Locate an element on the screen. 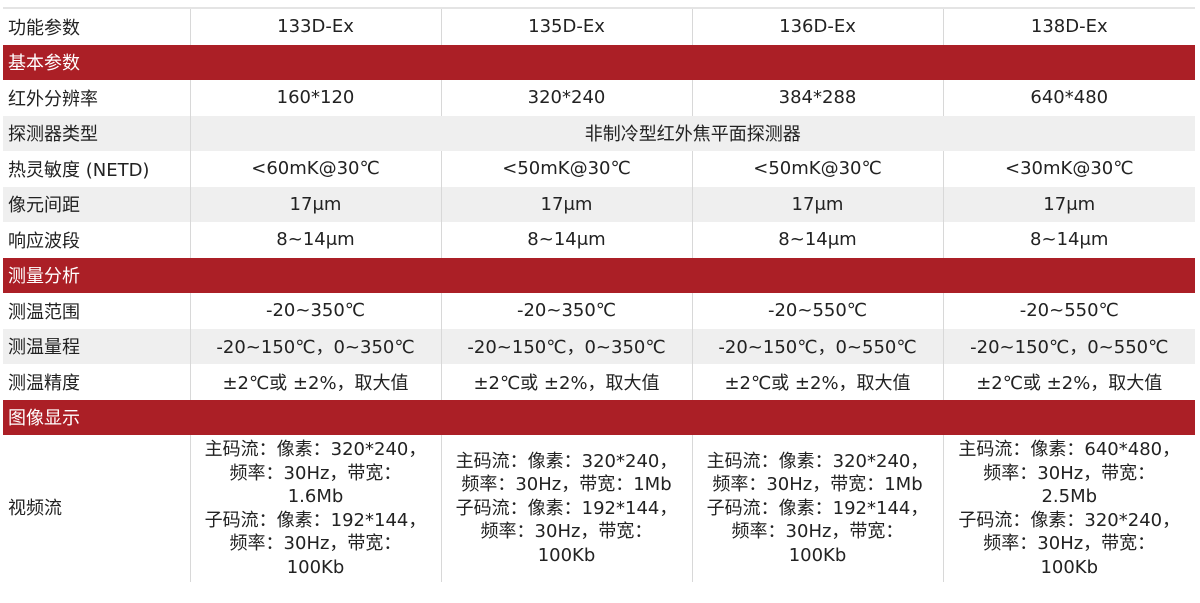 The width and height of the screenshot is (1200, 603). table-row: 红外分辨率 160*120 320*240 384*288 640*480 is located at coordinates (599, 98).